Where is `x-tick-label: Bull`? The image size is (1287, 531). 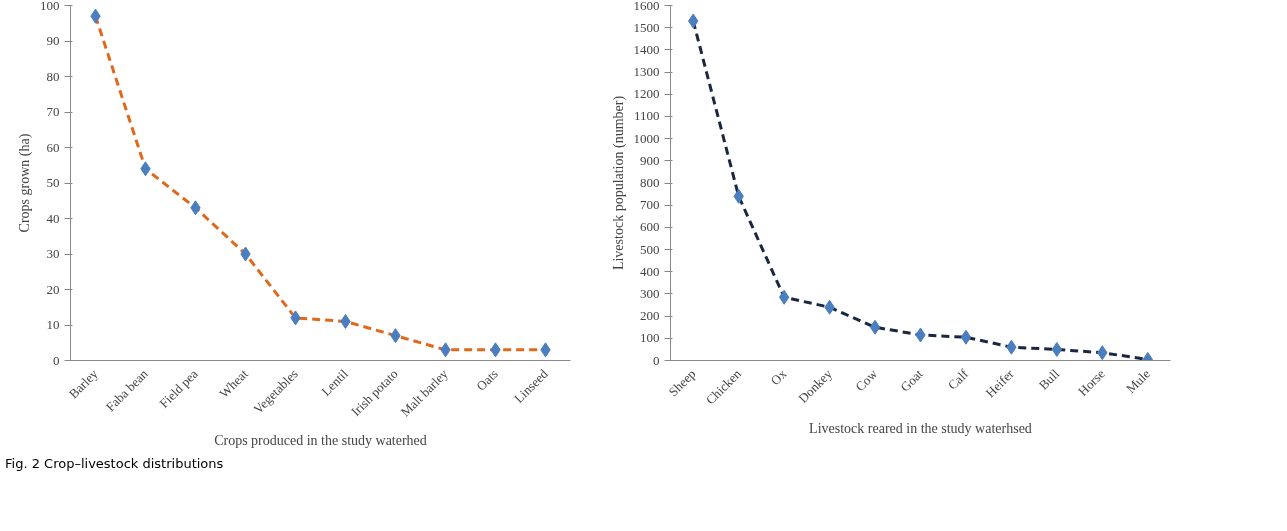 x-tick-label: Bull is located at coordinates (1049, 379).